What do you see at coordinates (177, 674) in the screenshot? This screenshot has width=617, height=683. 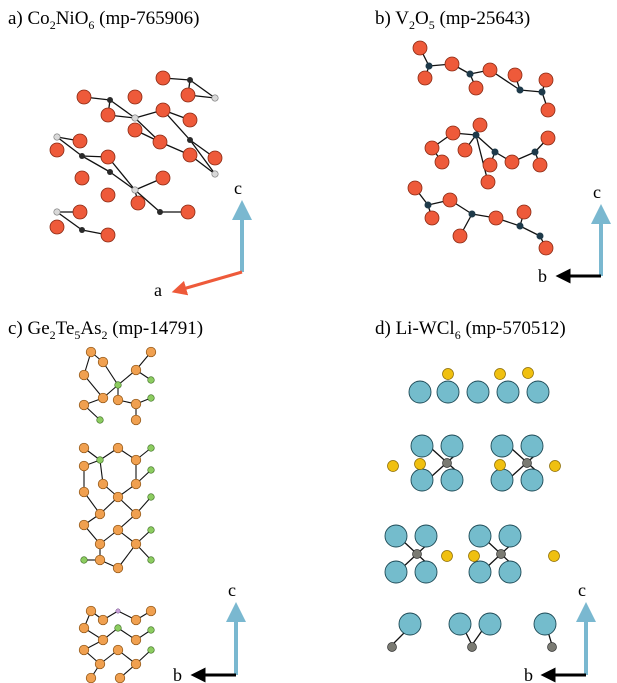 I see `panel-c-b-label: b` at bounding box center [177, 674].